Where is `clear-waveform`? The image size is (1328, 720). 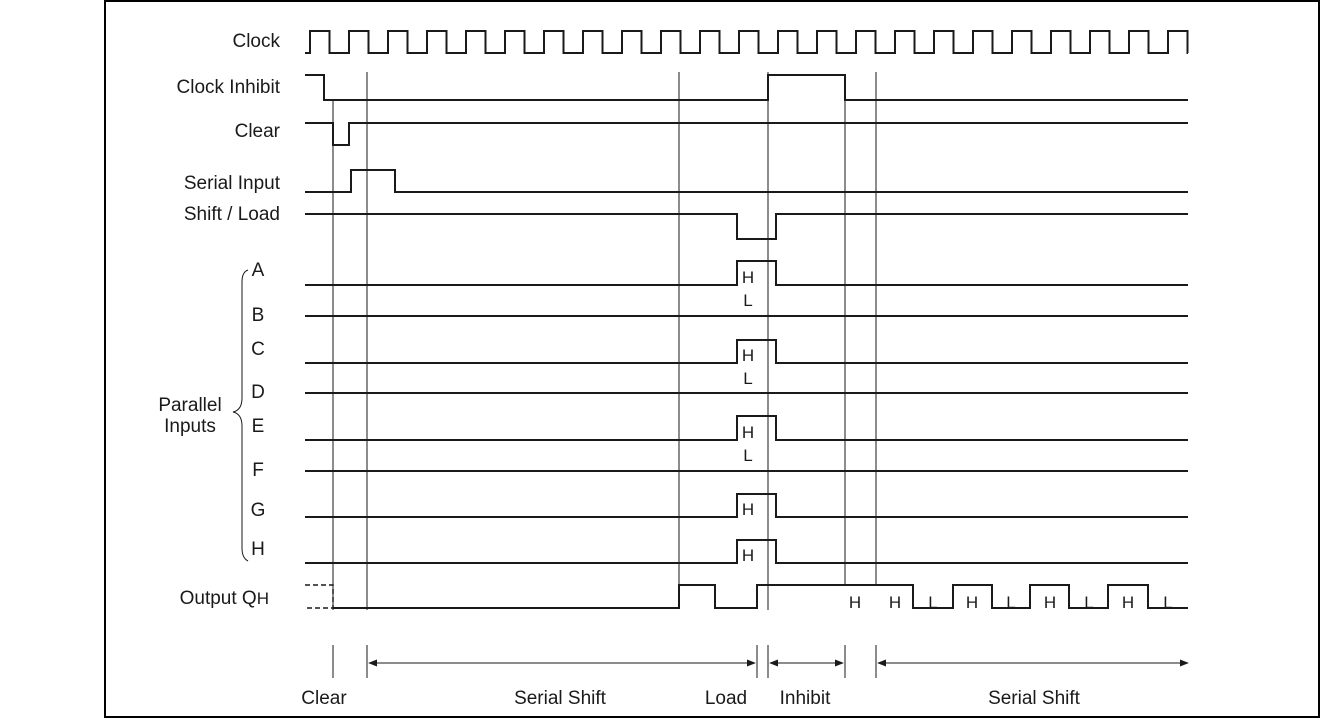
clear-waveform is located at coordinates (746, 134).